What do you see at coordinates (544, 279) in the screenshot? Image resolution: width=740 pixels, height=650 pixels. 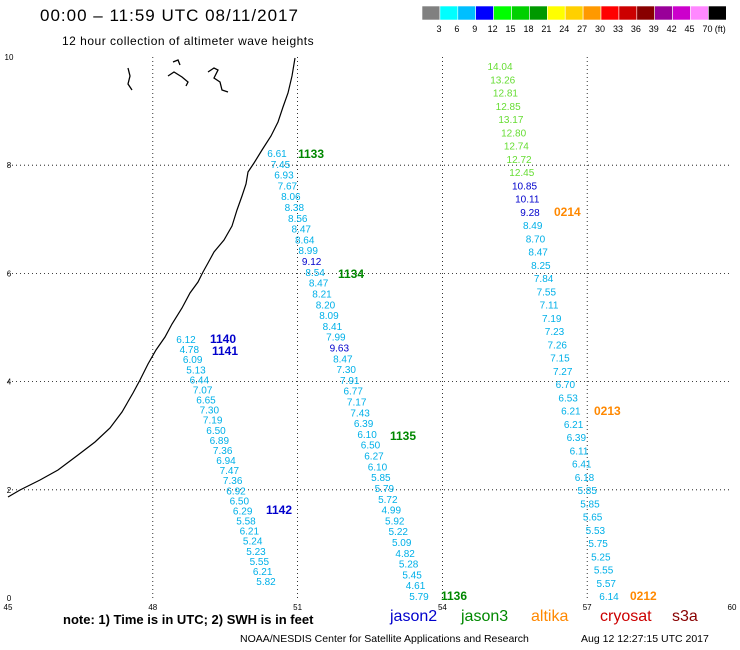 I see `swh-value: 7.84` at bounding box center [544, 279].